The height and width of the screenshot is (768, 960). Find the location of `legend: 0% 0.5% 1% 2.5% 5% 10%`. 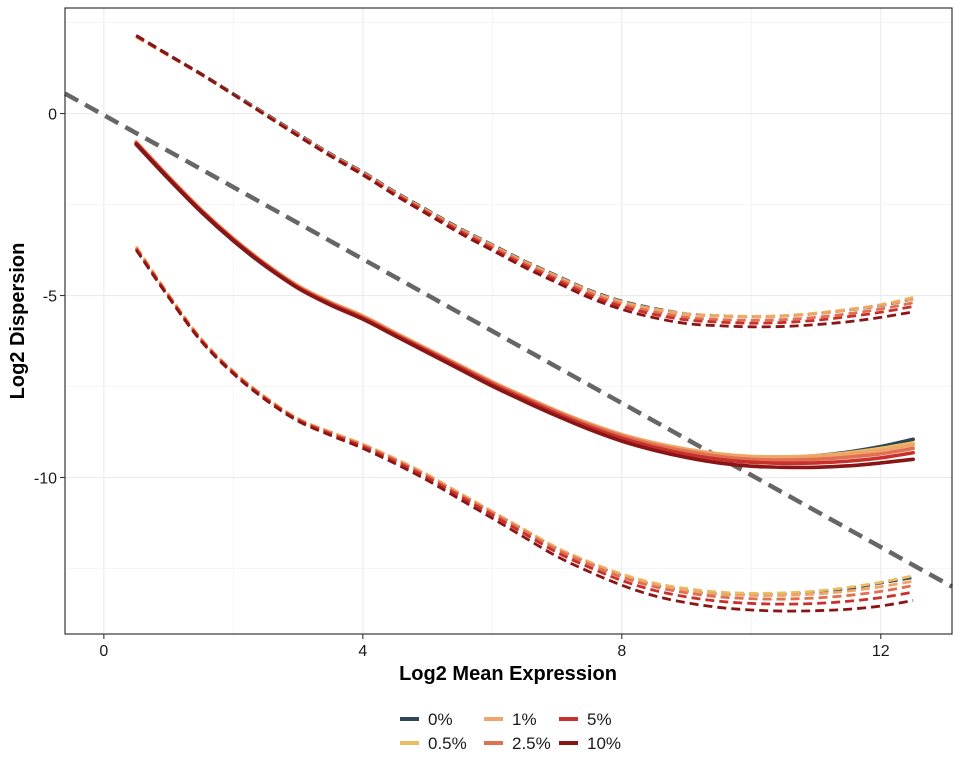

legend: 0% 0.5% 1% 2.5% 5% 10% is located at coordinates (510, 731).